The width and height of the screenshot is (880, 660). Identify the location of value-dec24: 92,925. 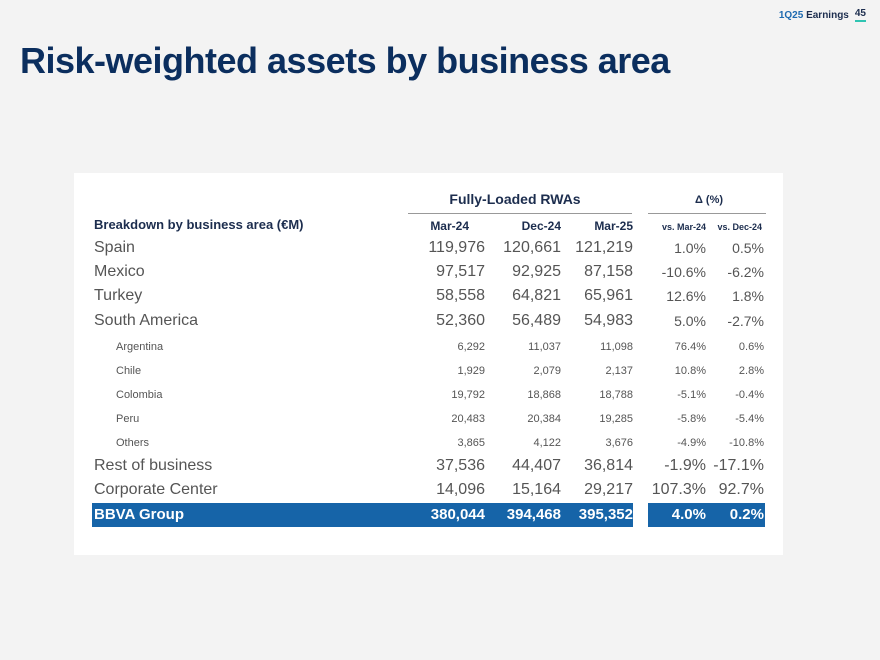
(536, 271).